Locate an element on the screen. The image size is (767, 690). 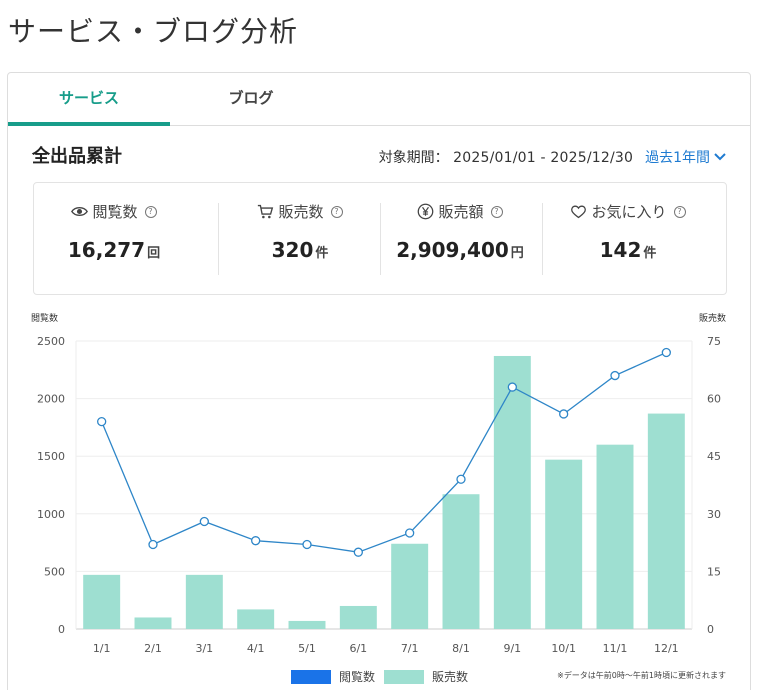
x-tick-label: 6/1 is located at coordinates (358, 648).